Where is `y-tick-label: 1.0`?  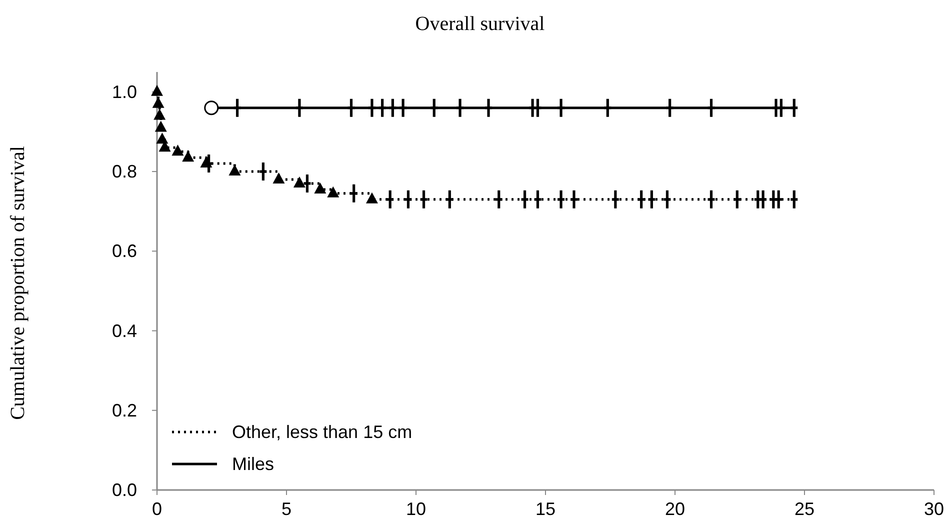
y-tick-label: 1.0 is located at coordinates (124, 92).